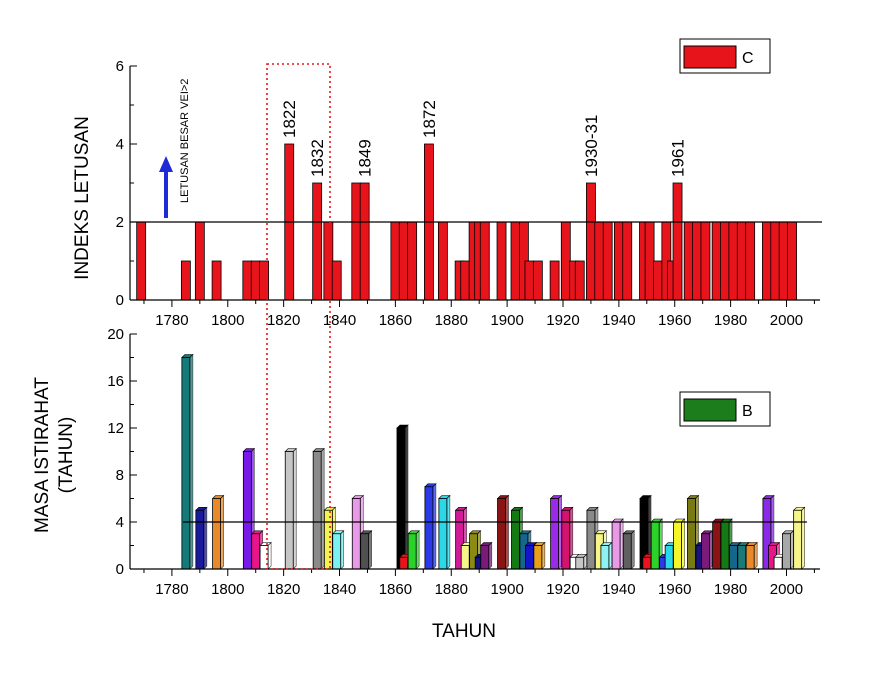  I want to click on year-annotation: 1822, so click(289, 119).